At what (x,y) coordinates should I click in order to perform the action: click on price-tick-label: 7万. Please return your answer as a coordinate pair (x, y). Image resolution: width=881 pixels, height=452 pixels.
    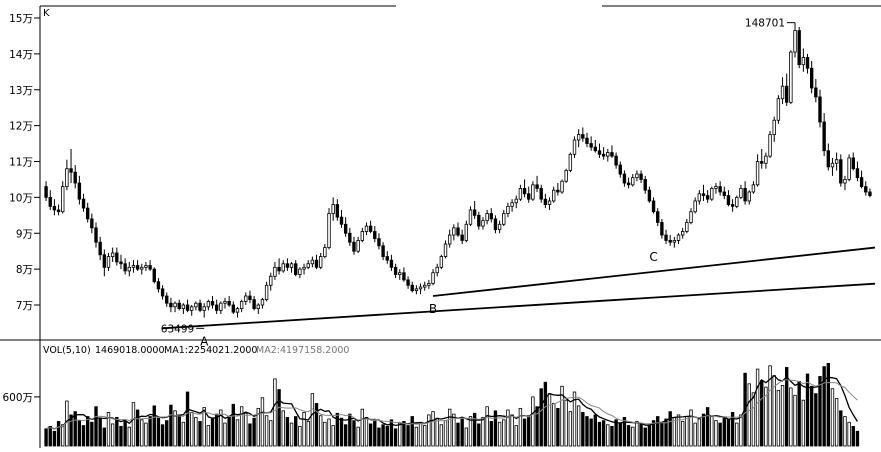
    Looking at the image, I should click on (24, 306).